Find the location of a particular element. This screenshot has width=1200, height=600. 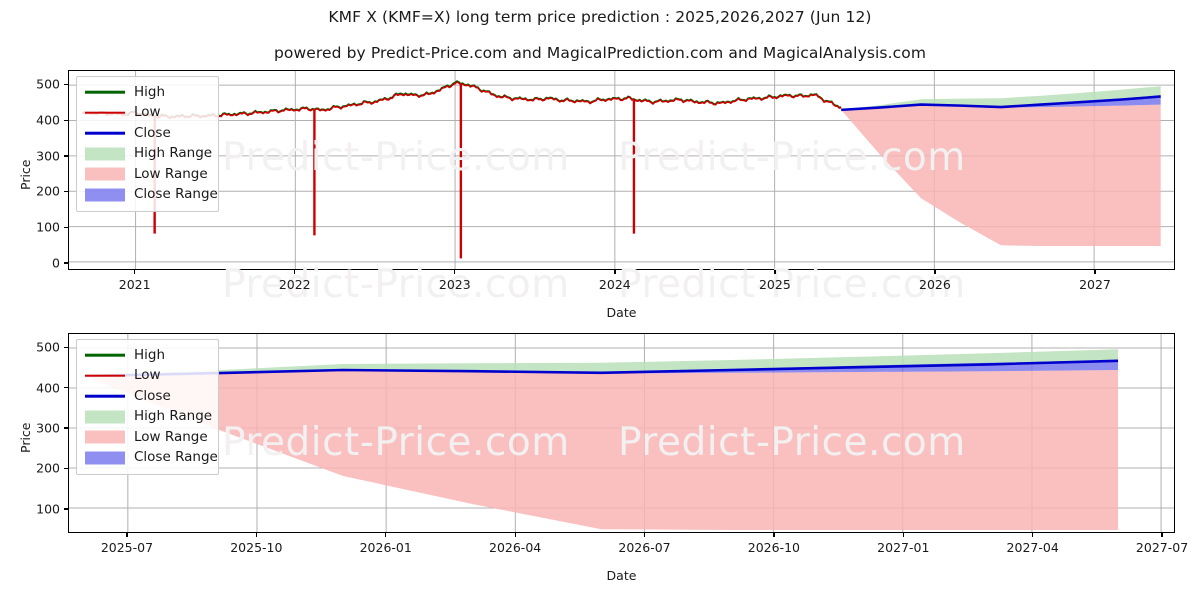

overview-y-tick-label: 500 is located at coordinates (48, 84).